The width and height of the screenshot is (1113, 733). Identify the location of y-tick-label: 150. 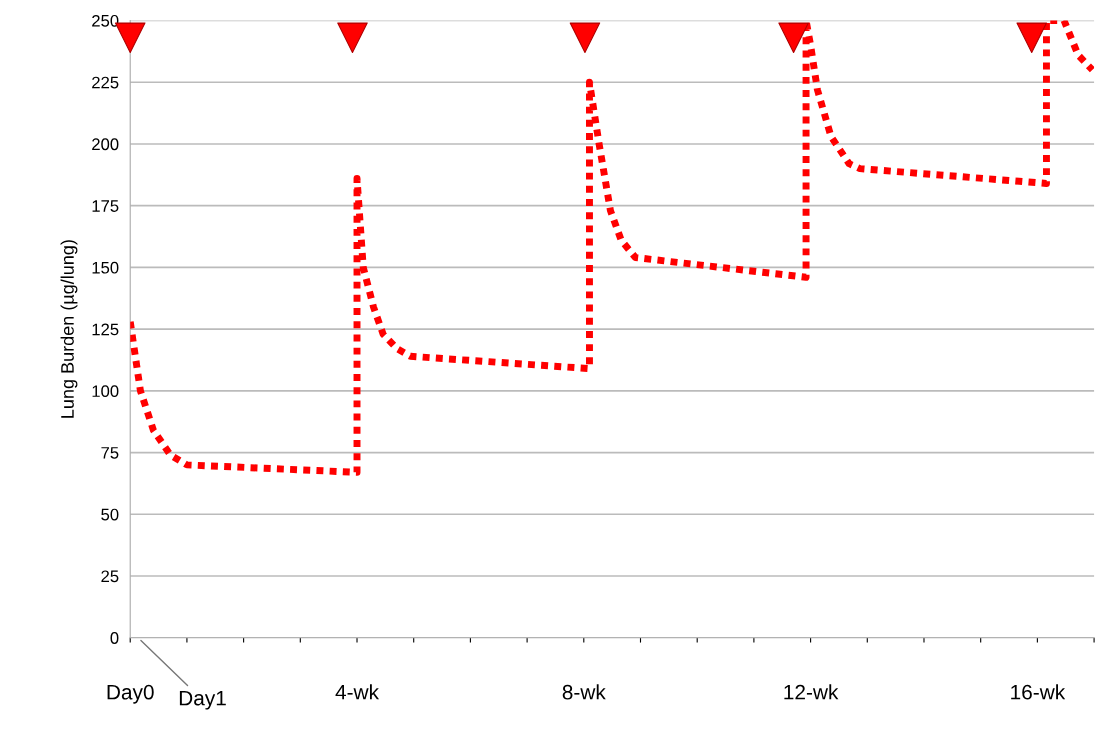
(105, 267).